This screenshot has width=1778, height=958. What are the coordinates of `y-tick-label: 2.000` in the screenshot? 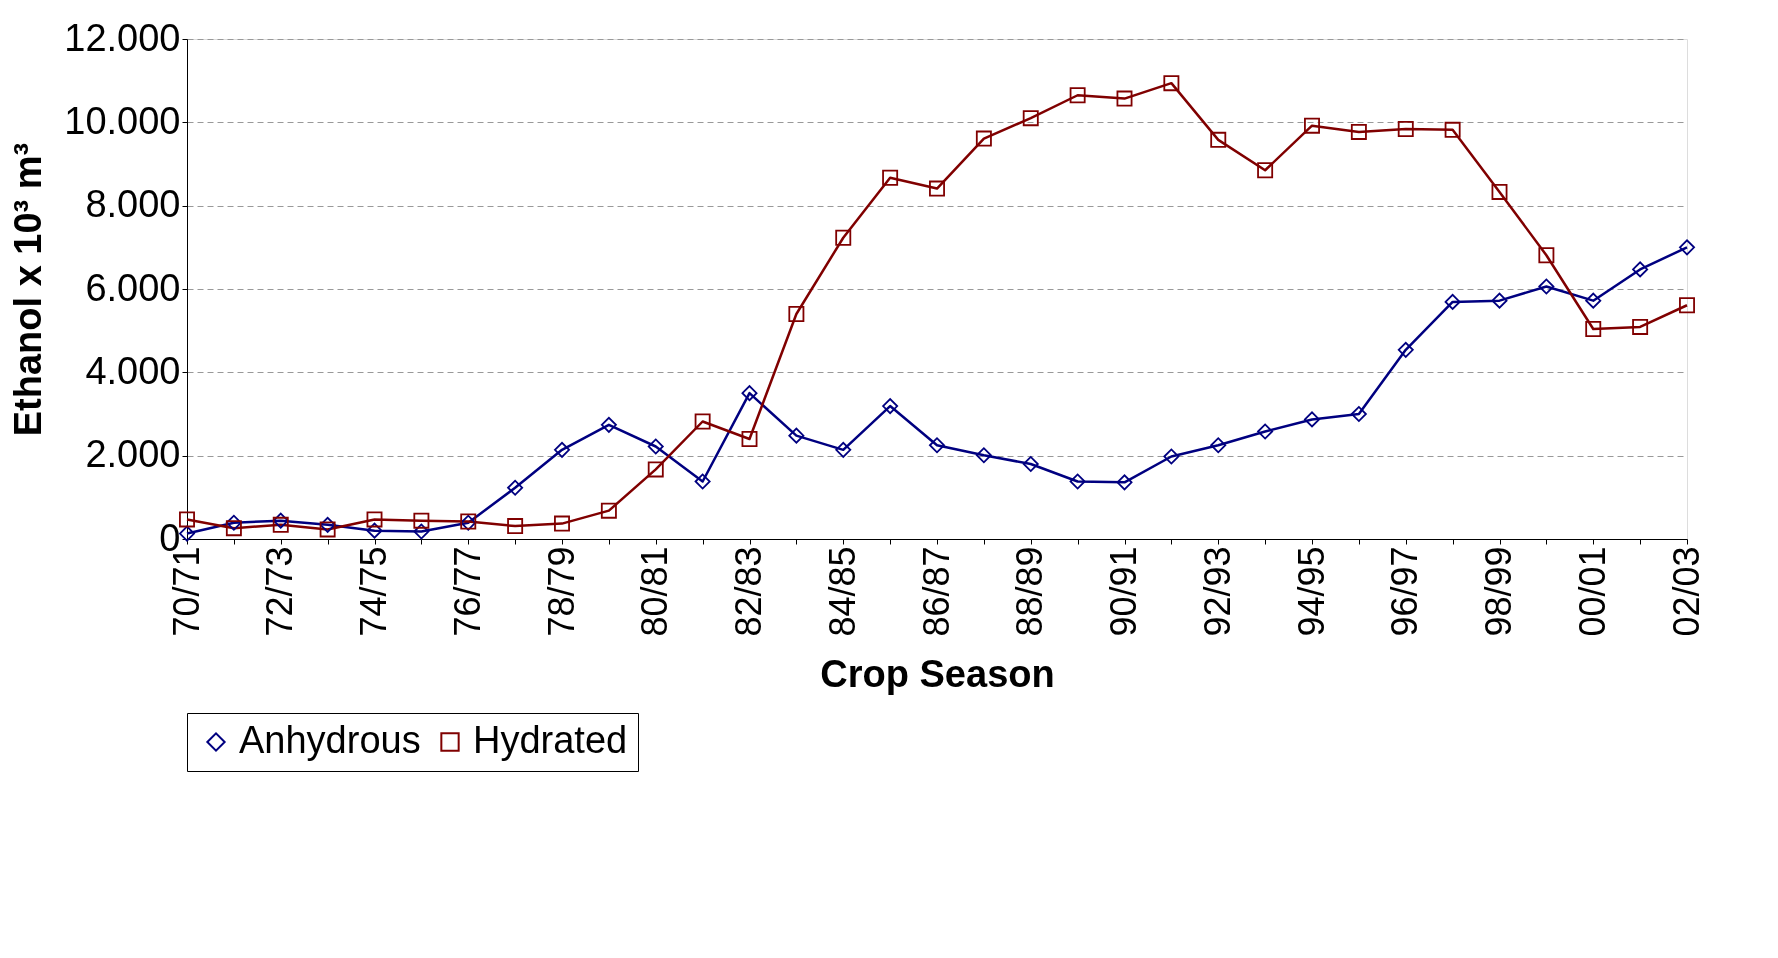 It's located at (133, 454).